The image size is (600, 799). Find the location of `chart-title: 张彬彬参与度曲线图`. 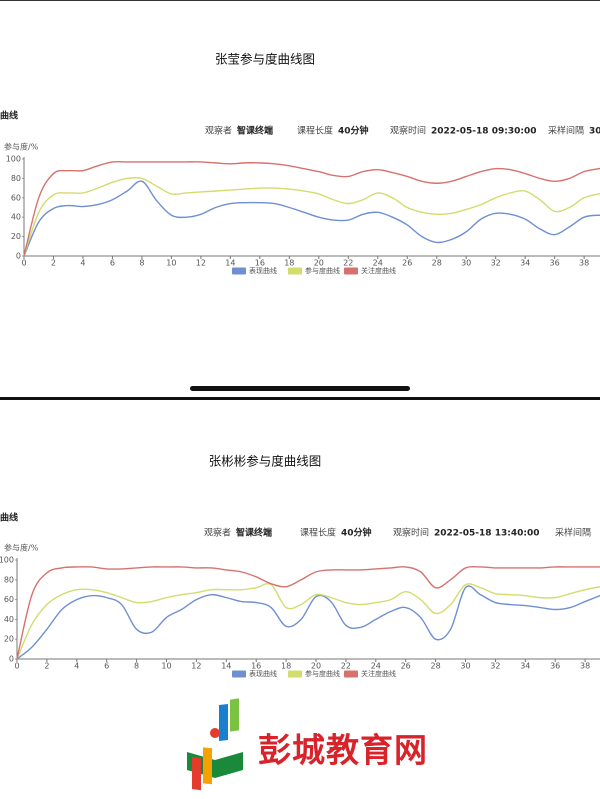

chart-title: 张彬彬参与度曲线图 is located at coordinates (265, 461).